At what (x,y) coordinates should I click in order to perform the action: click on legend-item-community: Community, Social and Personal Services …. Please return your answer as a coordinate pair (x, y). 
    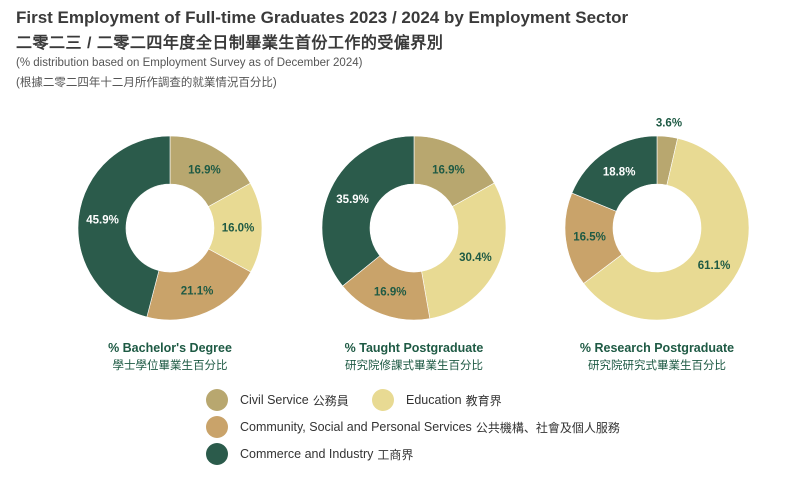
    Looking at the image, I should click on (413, 427).